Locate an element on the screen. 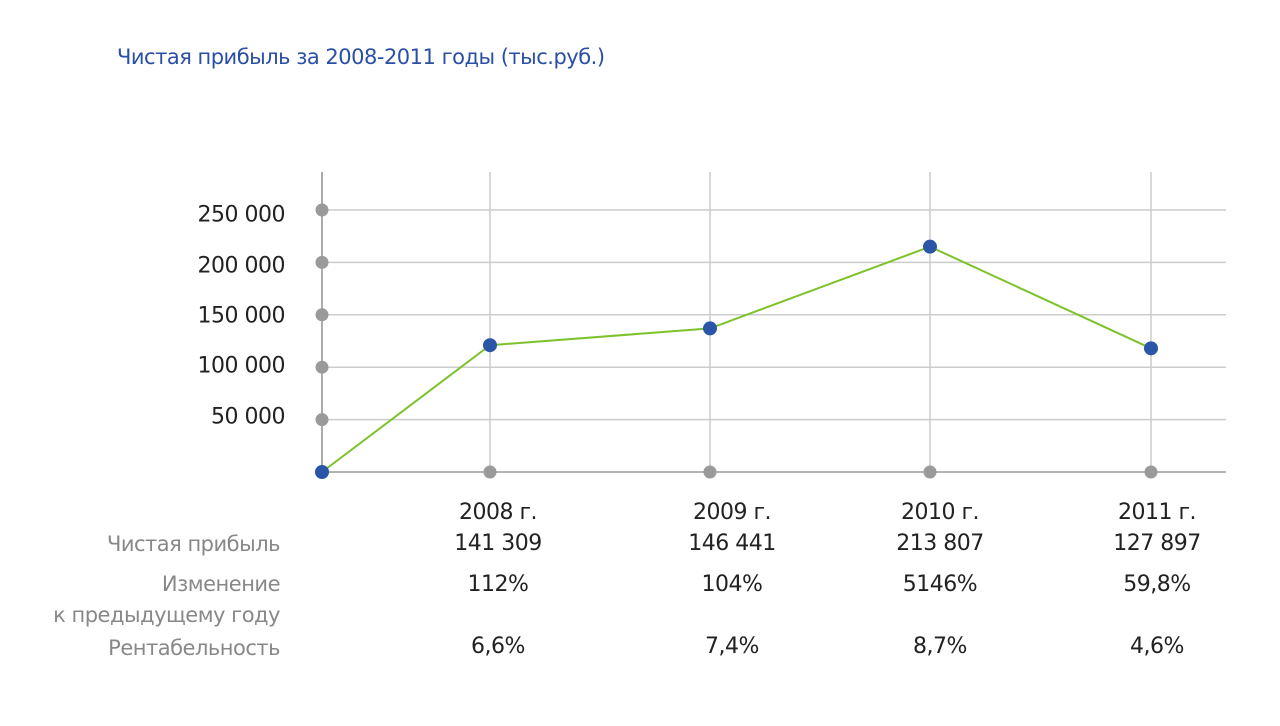 The width and height of the screenshot is (1280, 726). table-cell: 141 309 is located at coordinates (498, 543).